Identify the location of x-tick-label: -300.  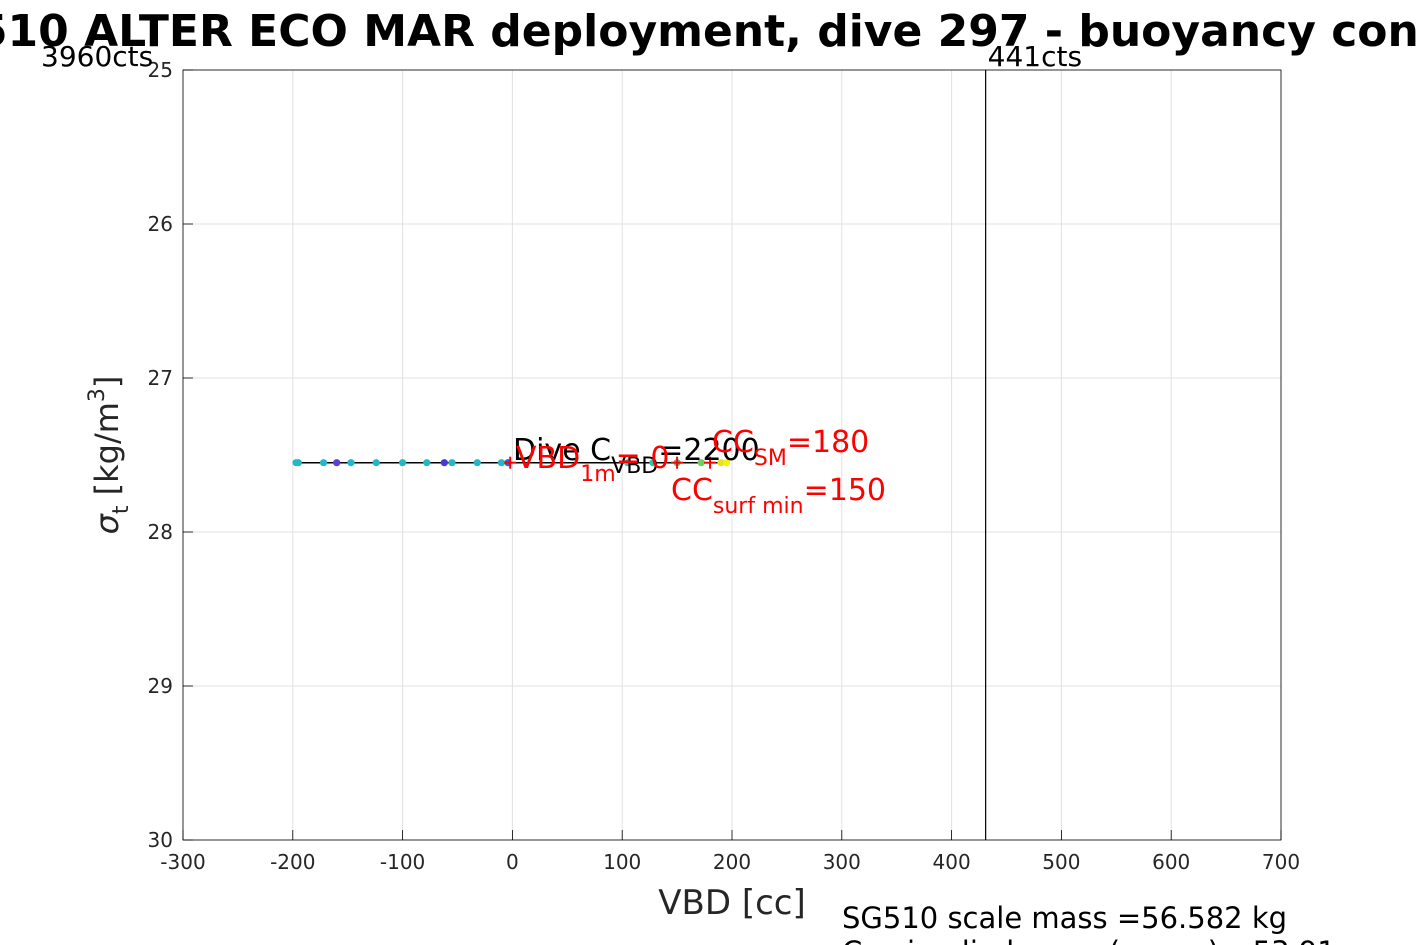
(182, 862).